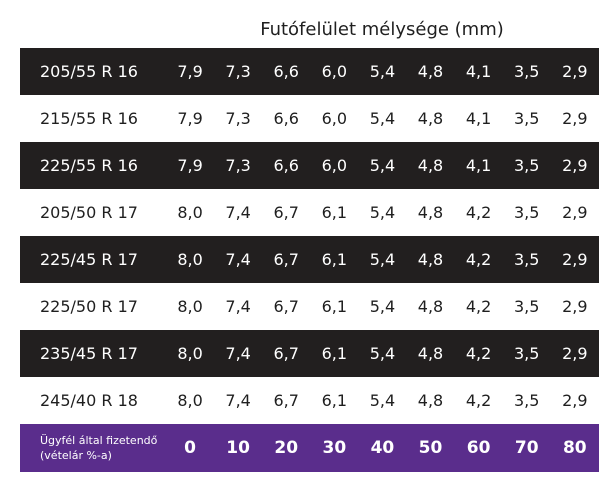  Describe the element at coordinates (89, 165) in the screenshot. I see `tire-size-cell: 225/55 R 16` at that location.